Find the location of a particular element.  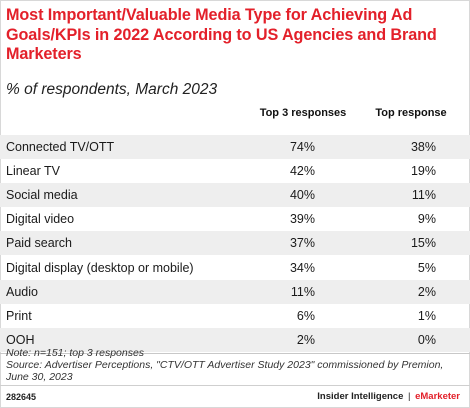

column-header-top-response: Top response is located at coordinates (411, 113).